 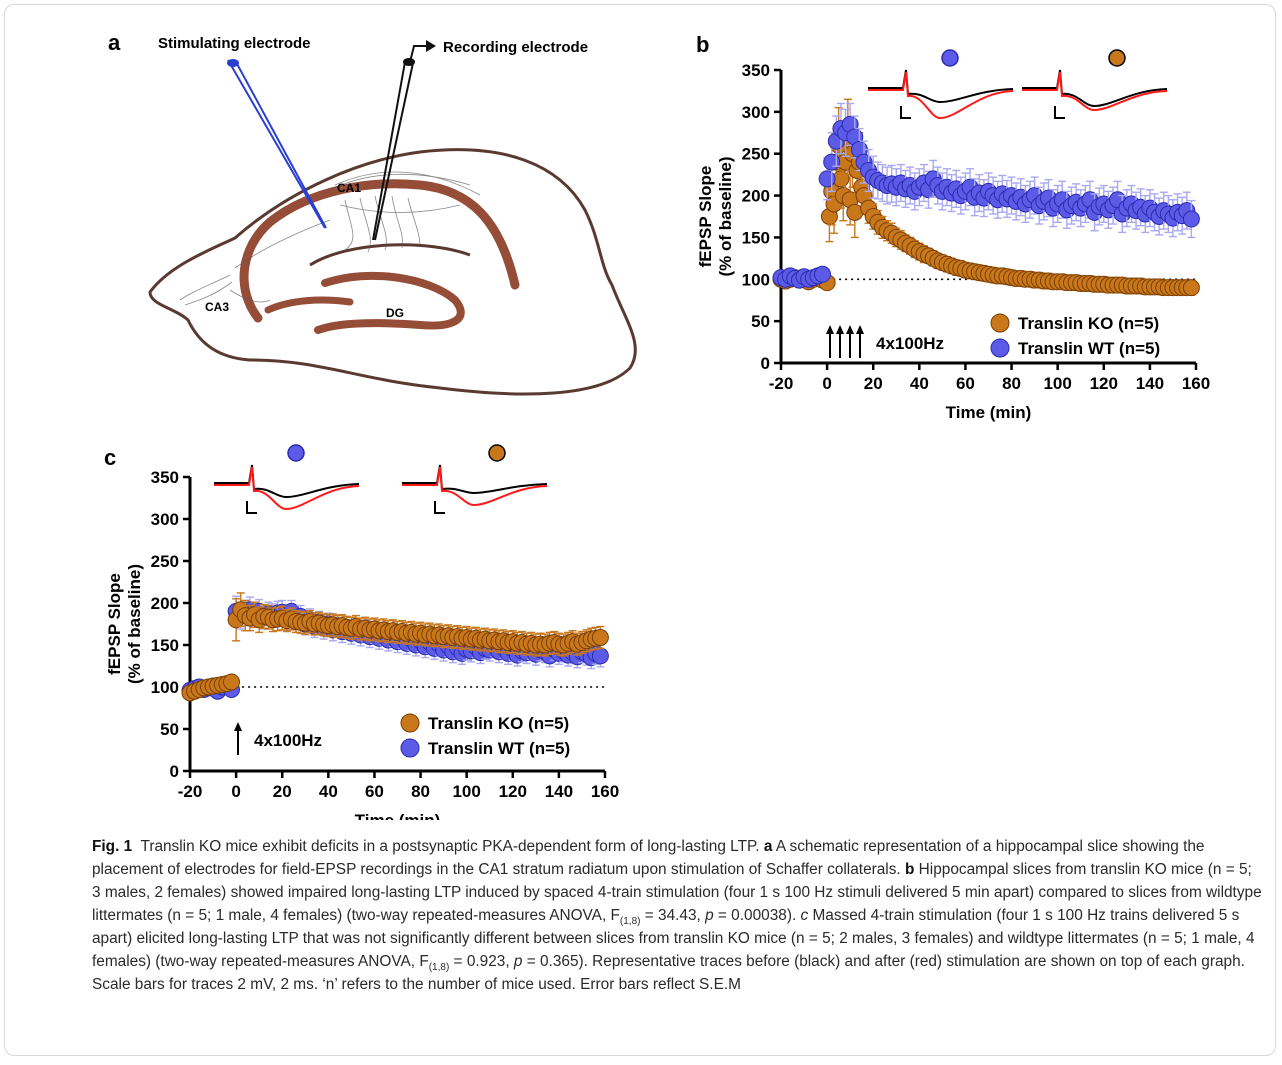 What do you see at coordinates (709, 915) in the screenshot?
I see `caption-b-p: p` at bounding box center [709, 915].